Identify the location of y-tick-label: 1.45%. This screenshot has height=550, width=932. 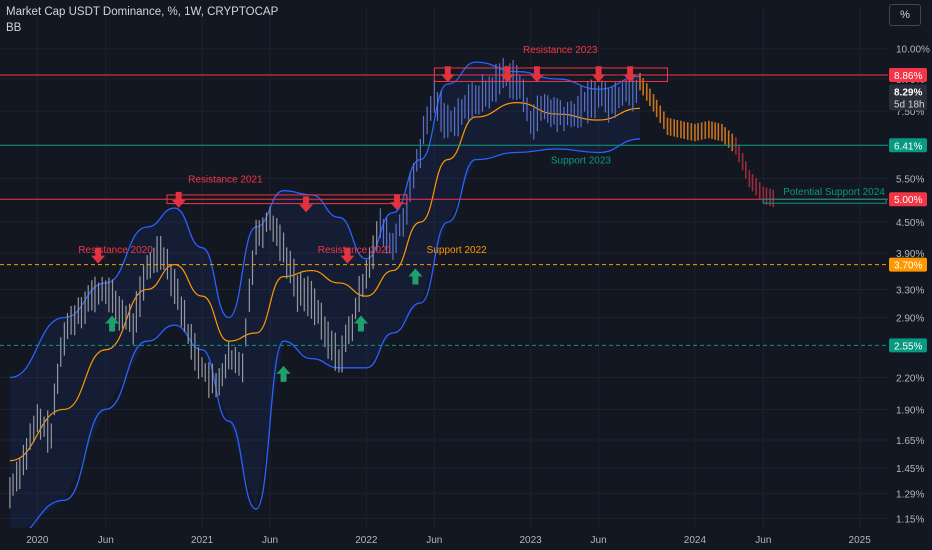
(910, 469).